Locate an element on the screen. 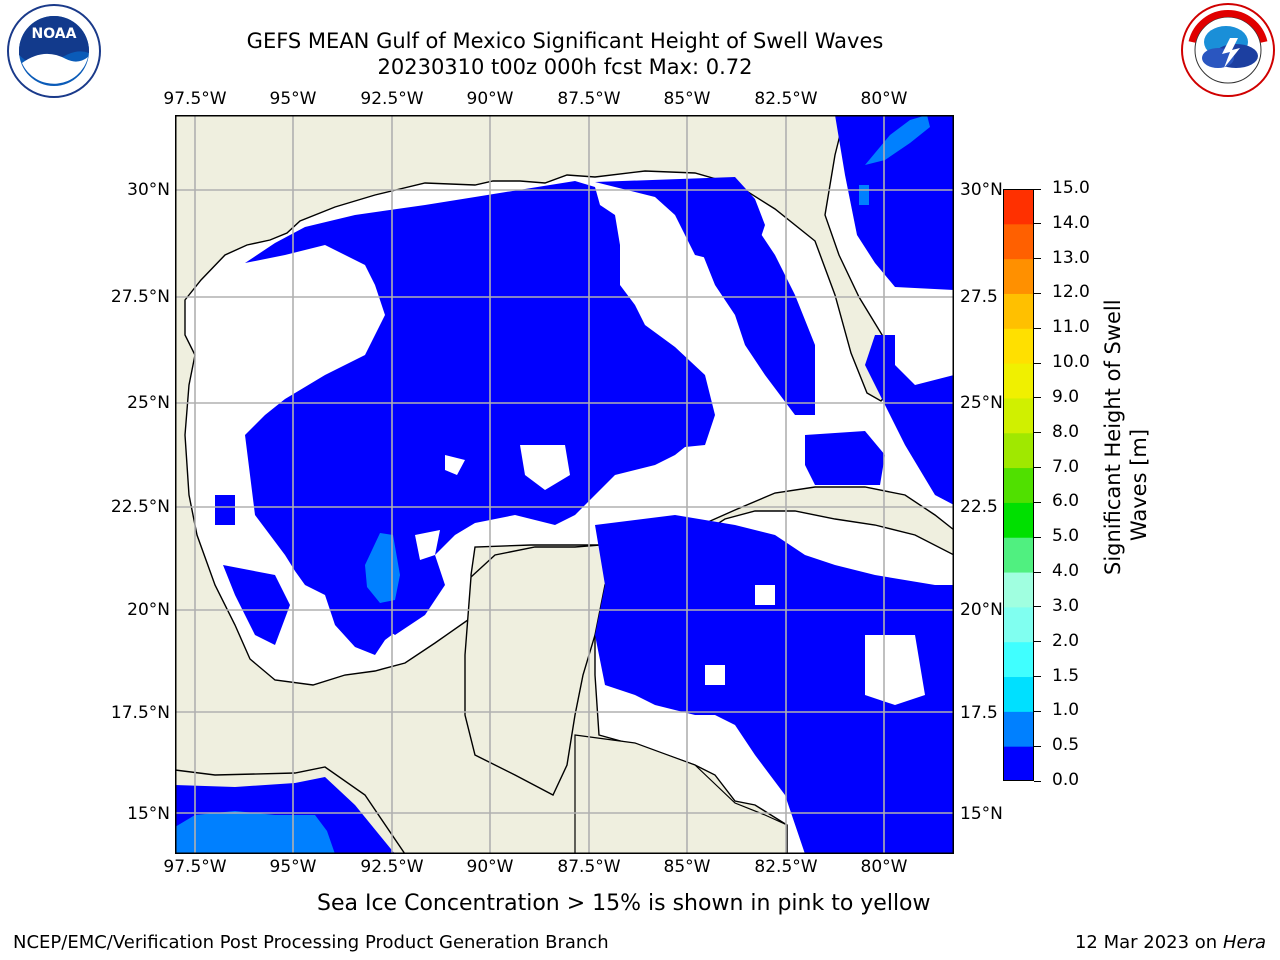  lat-tick-label-right: 22.5 is located at coordinates (979, 507).